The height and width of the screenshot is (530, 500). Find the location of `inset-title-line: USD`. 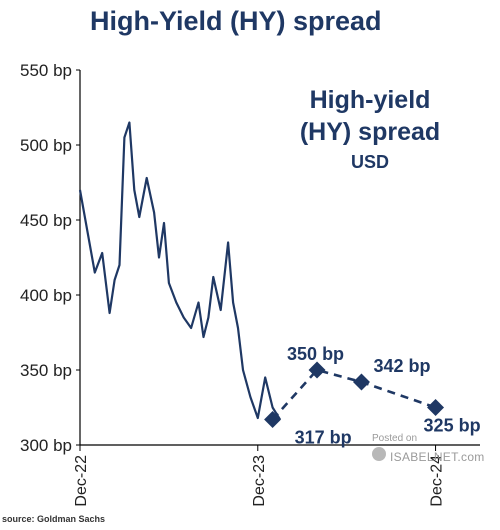

inset-title-line: USD is located at coordinates (370, 162).